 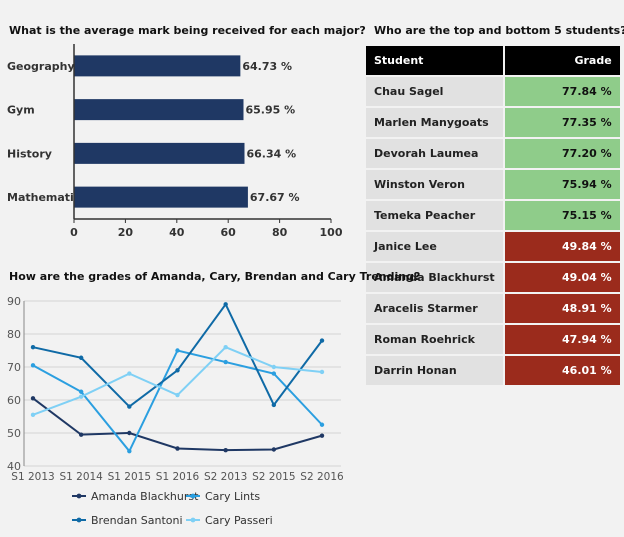 I want to click on table-row: Amanda Blackhurst 49.04 %, so click(x=493, y=277).